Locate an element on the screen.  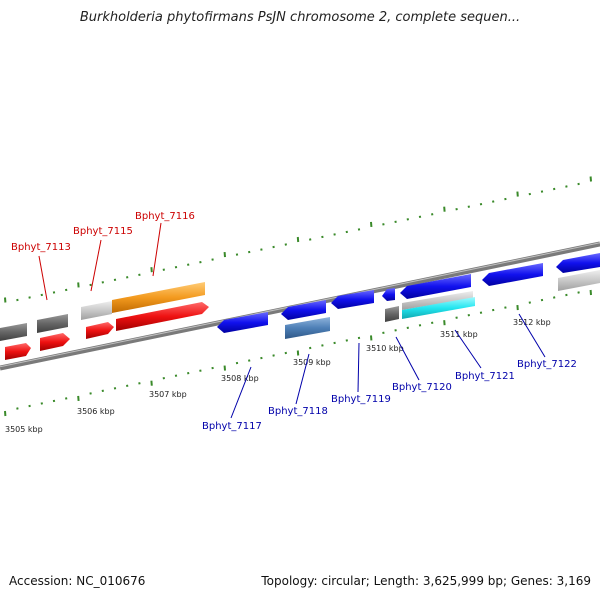
scale-label: 3506 kbp is located at coordinates (96, 411).